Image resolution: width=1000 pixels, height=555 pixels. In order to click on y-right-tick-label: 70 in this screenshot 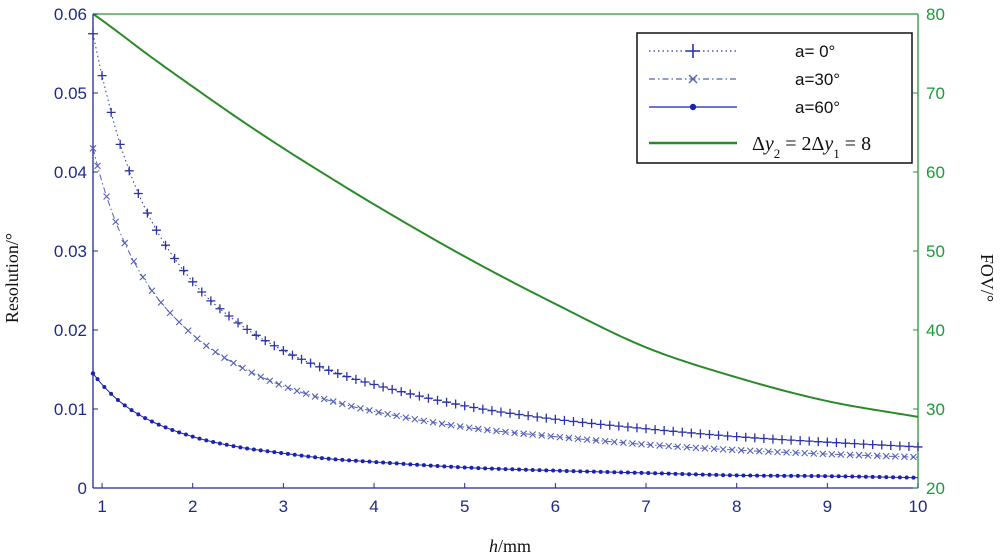, I will do `click(935, 93)`.